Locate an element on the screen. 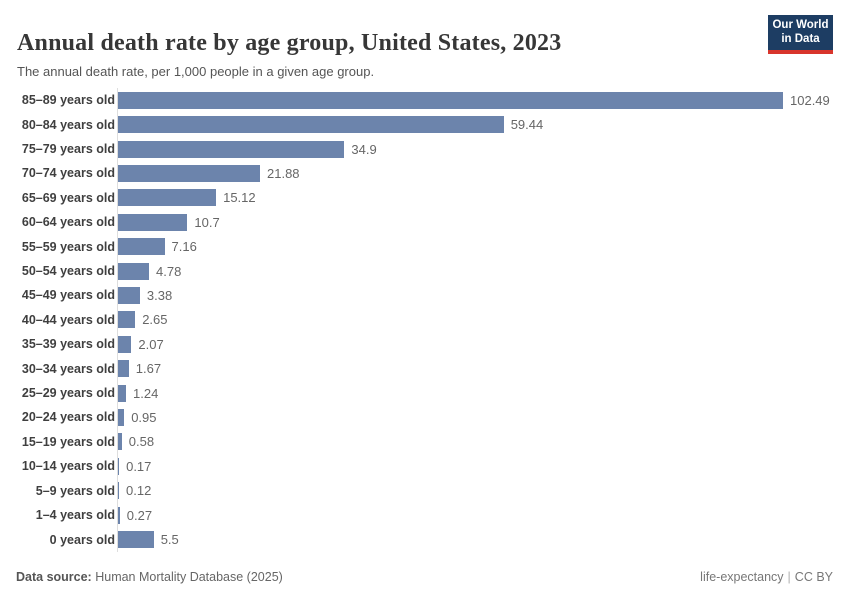 The height and width of the screenshot is (600, 850). chart-row: 55–59 years old 7.16 is located at coordinates (423, 246).